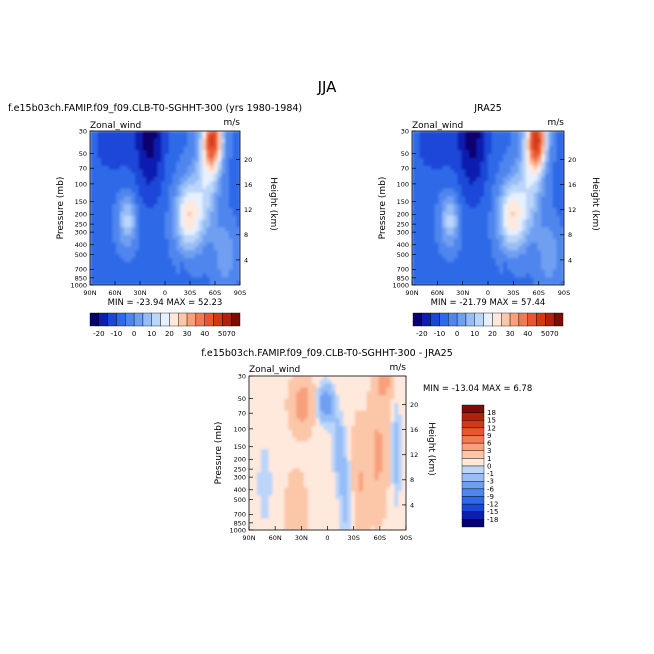 This screenshot has height=654, width=654. Describe the element at coordinates (558, 319) in the screenshot. I see `colorbar-swatch` at that location.